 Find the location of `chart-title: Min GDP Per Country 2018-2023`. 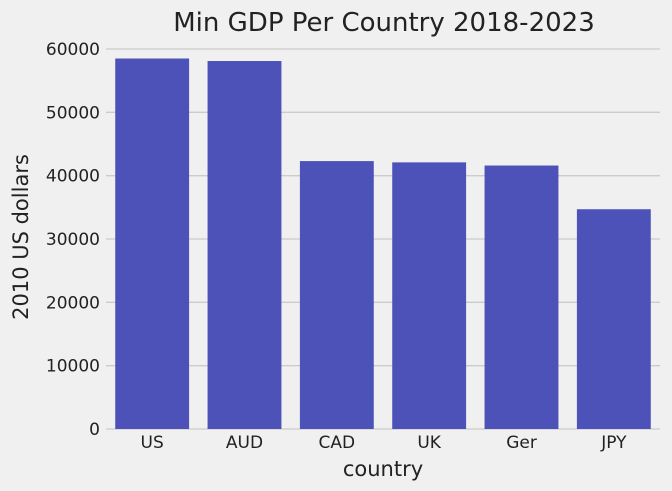

chart-title: Min GDP Per Country 2018-2023 is located at coordinates (383, 23).